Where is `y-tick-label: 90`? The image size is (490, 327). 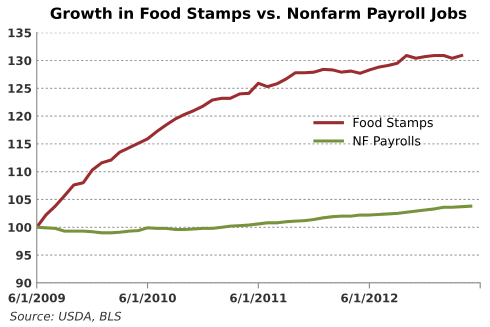
y-tick-label: 90 is located at coordinates (24, 283).